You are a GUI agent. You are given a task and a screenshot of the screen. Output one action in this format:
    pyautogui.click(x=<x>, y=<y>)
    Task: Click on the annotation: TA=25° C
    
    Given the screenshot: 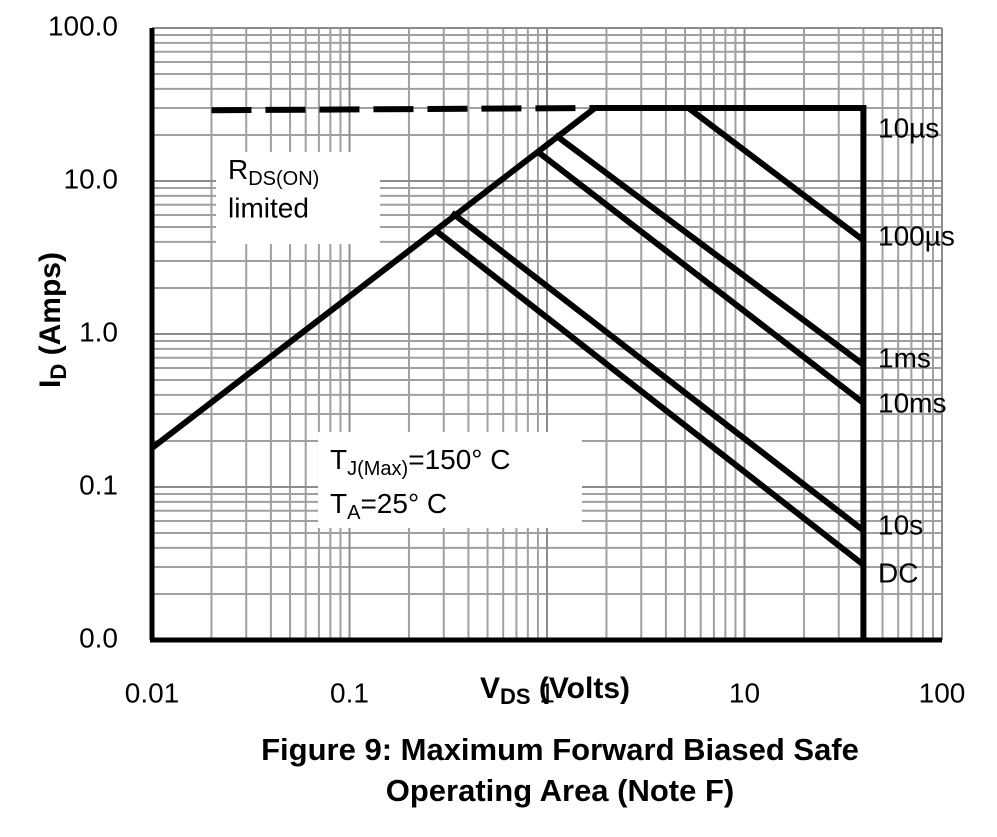 What is the action you would take?
    pyautogui.click(x=388, y=506)
    